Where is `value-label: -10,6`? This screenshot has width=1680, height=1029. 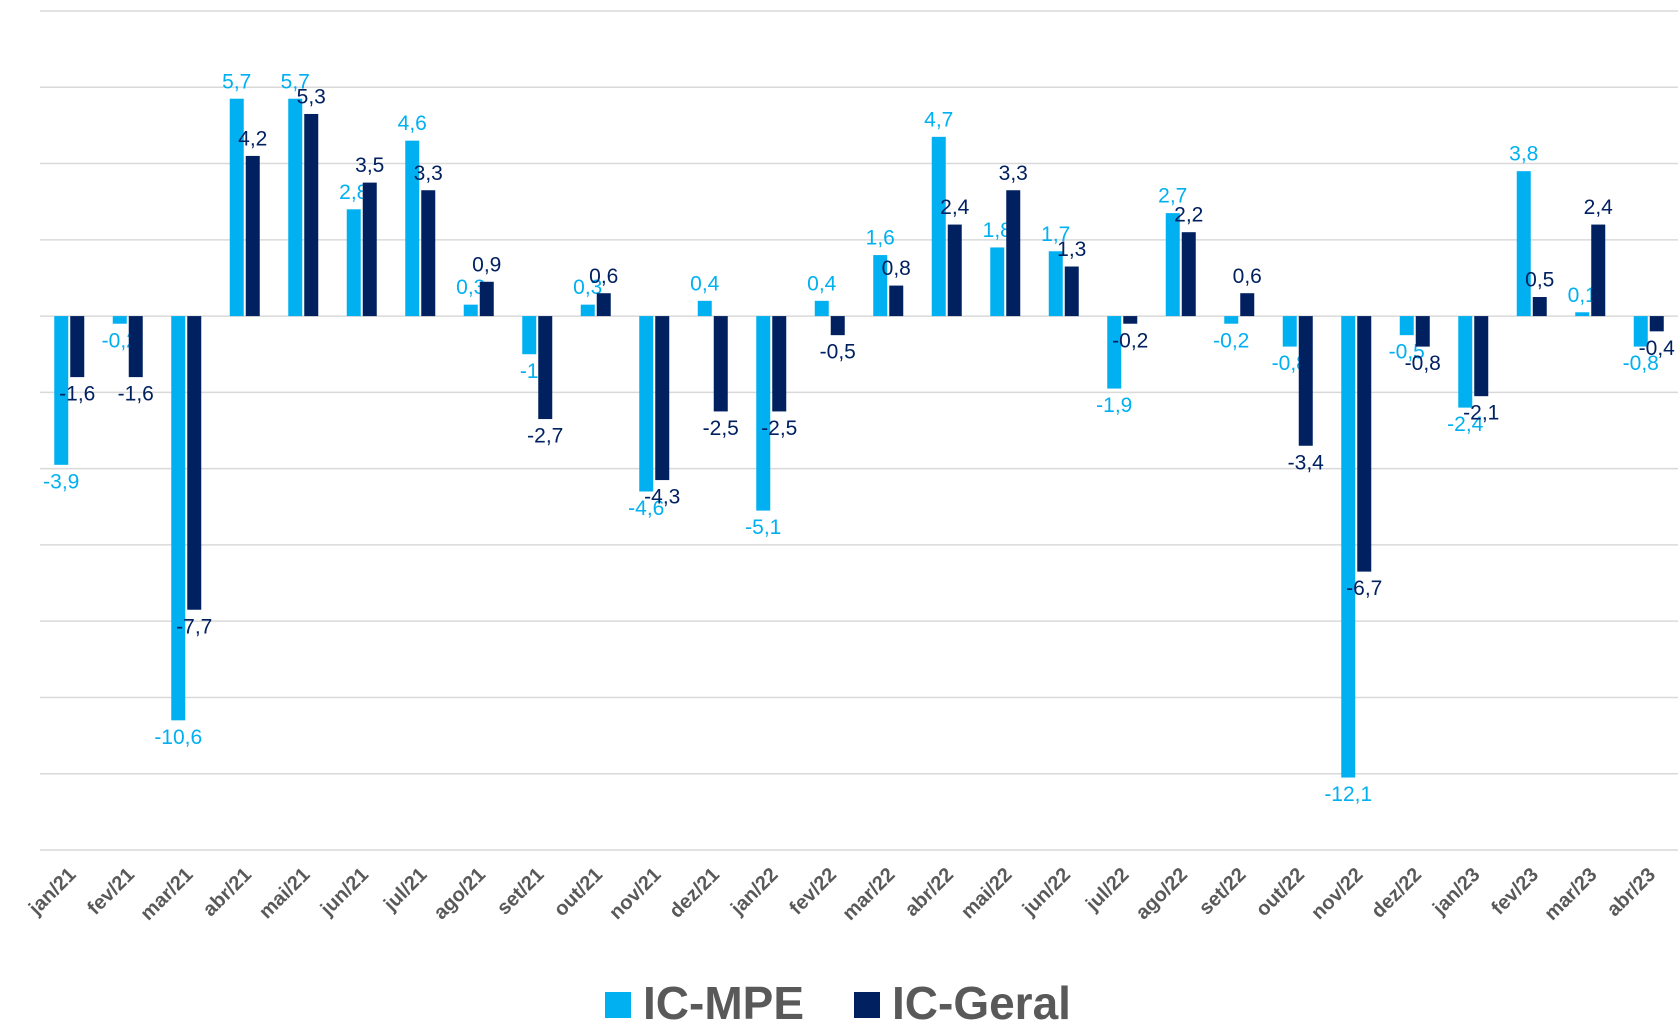
value-label: -10,6 is located at coordinates (178, 737).